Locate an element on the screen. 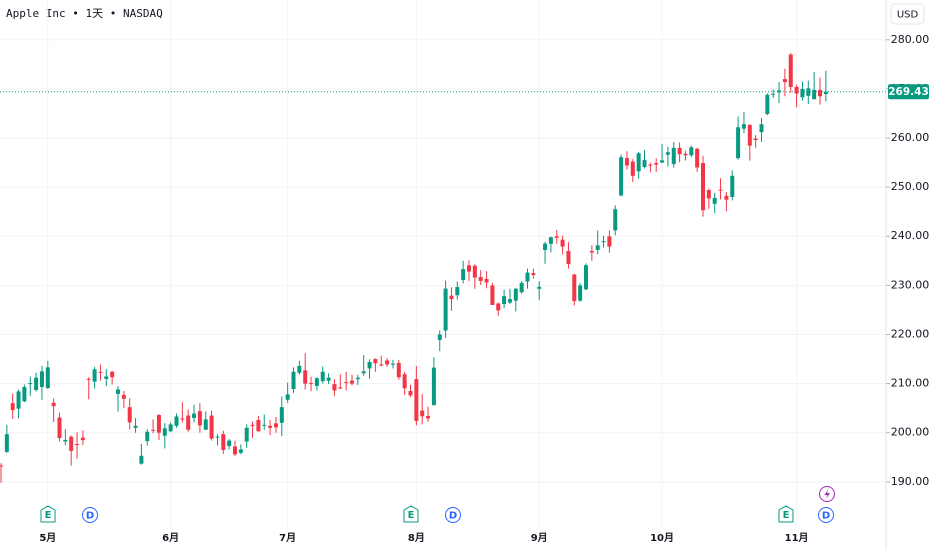  x-tick-label: 8月 is located at coordinates (416, 538).